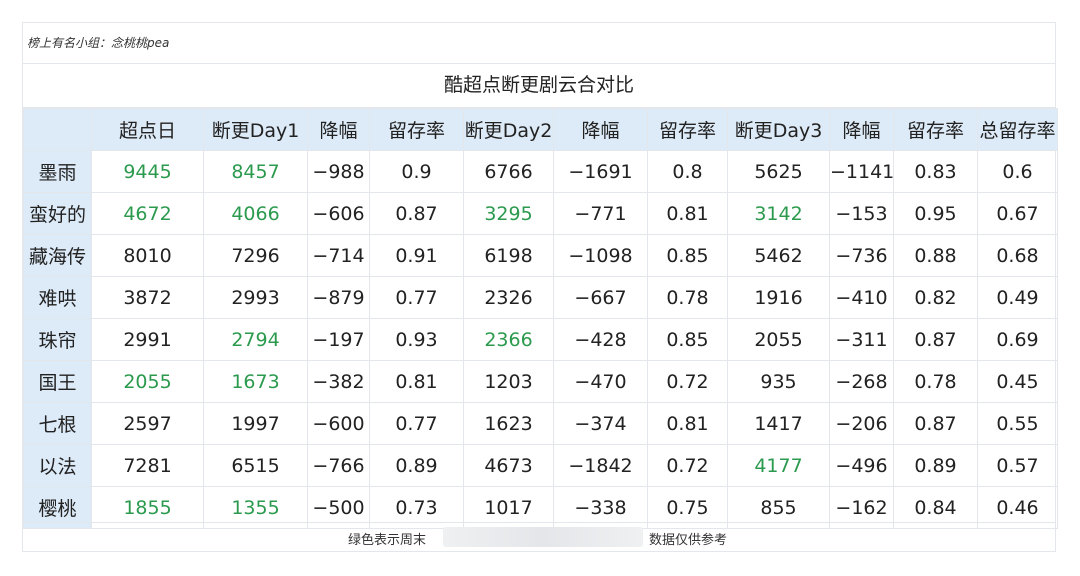 The height and width of the screenshot is (576, 1080). I want to click on header-cell: 降幅, so click(338, 129).